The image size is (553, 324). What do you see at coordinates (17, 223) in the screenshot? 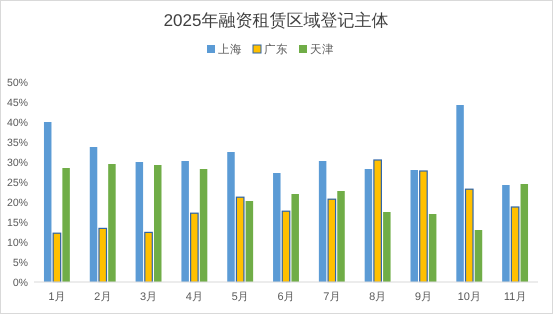
I see `y-tick-label: 15%` at bounding box center [17, 223].